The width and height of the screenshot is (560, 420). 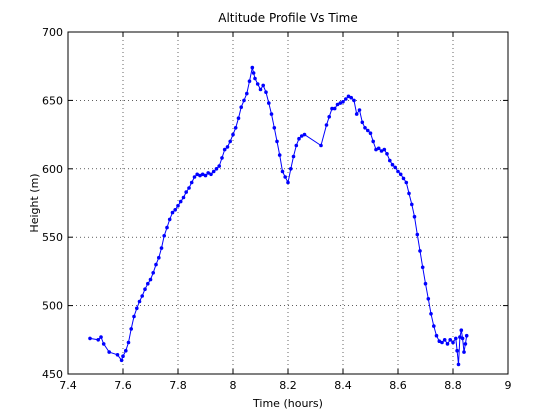 What do you see at coordinates (34, 202) in the screenshot?
I see `y-axis-label: Height (m)` at bounding box center [34, 202].